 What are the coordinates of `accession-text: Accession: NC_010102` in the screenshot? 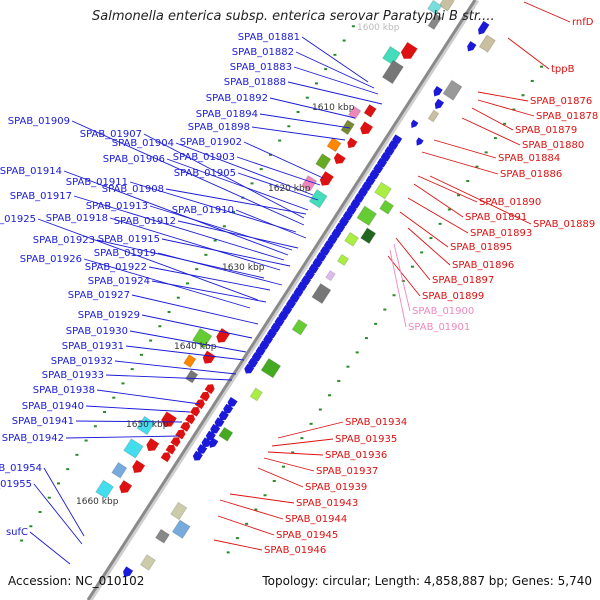 It's located at (76, 581).